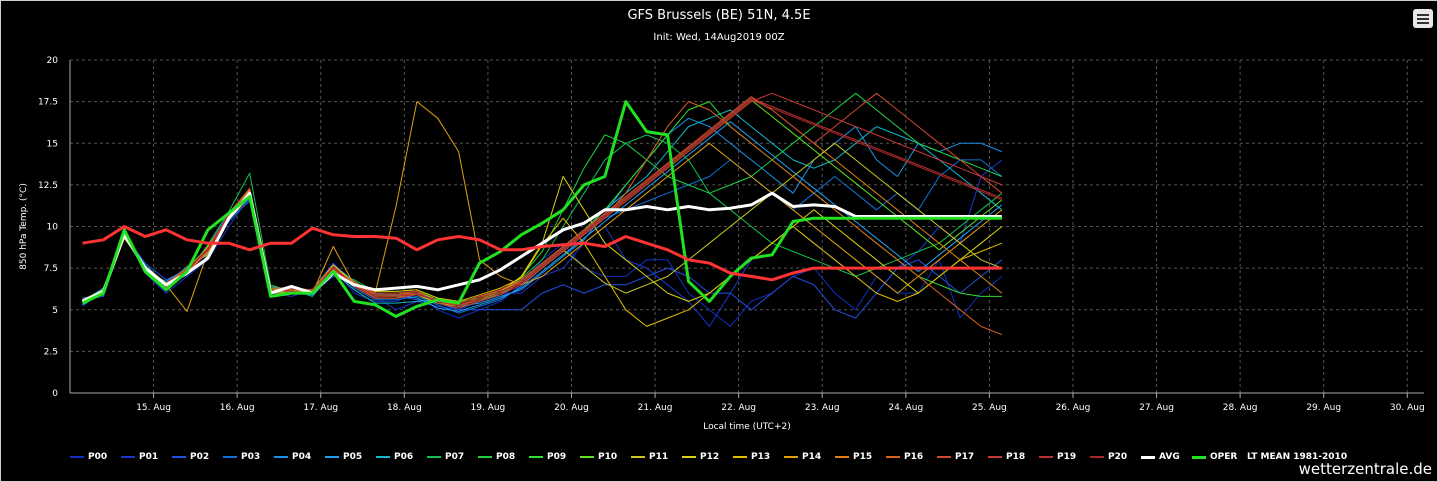  I want to click on y-tick-label: 0, so click(55, 394).